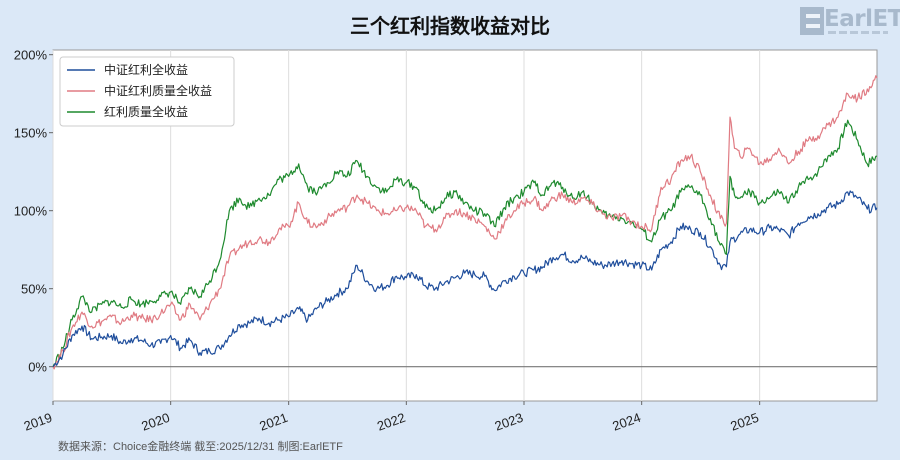  I want to click on logo-e-icon, so click(812, 21).